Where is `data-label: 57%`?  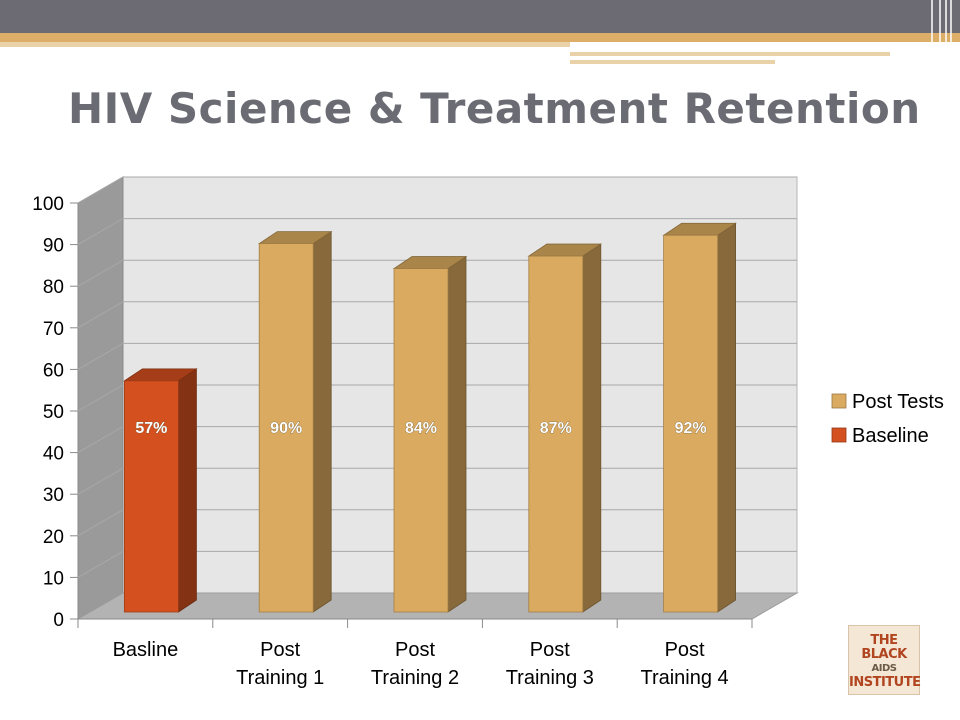
data-label: 57% is located at coordinates (151, 428).